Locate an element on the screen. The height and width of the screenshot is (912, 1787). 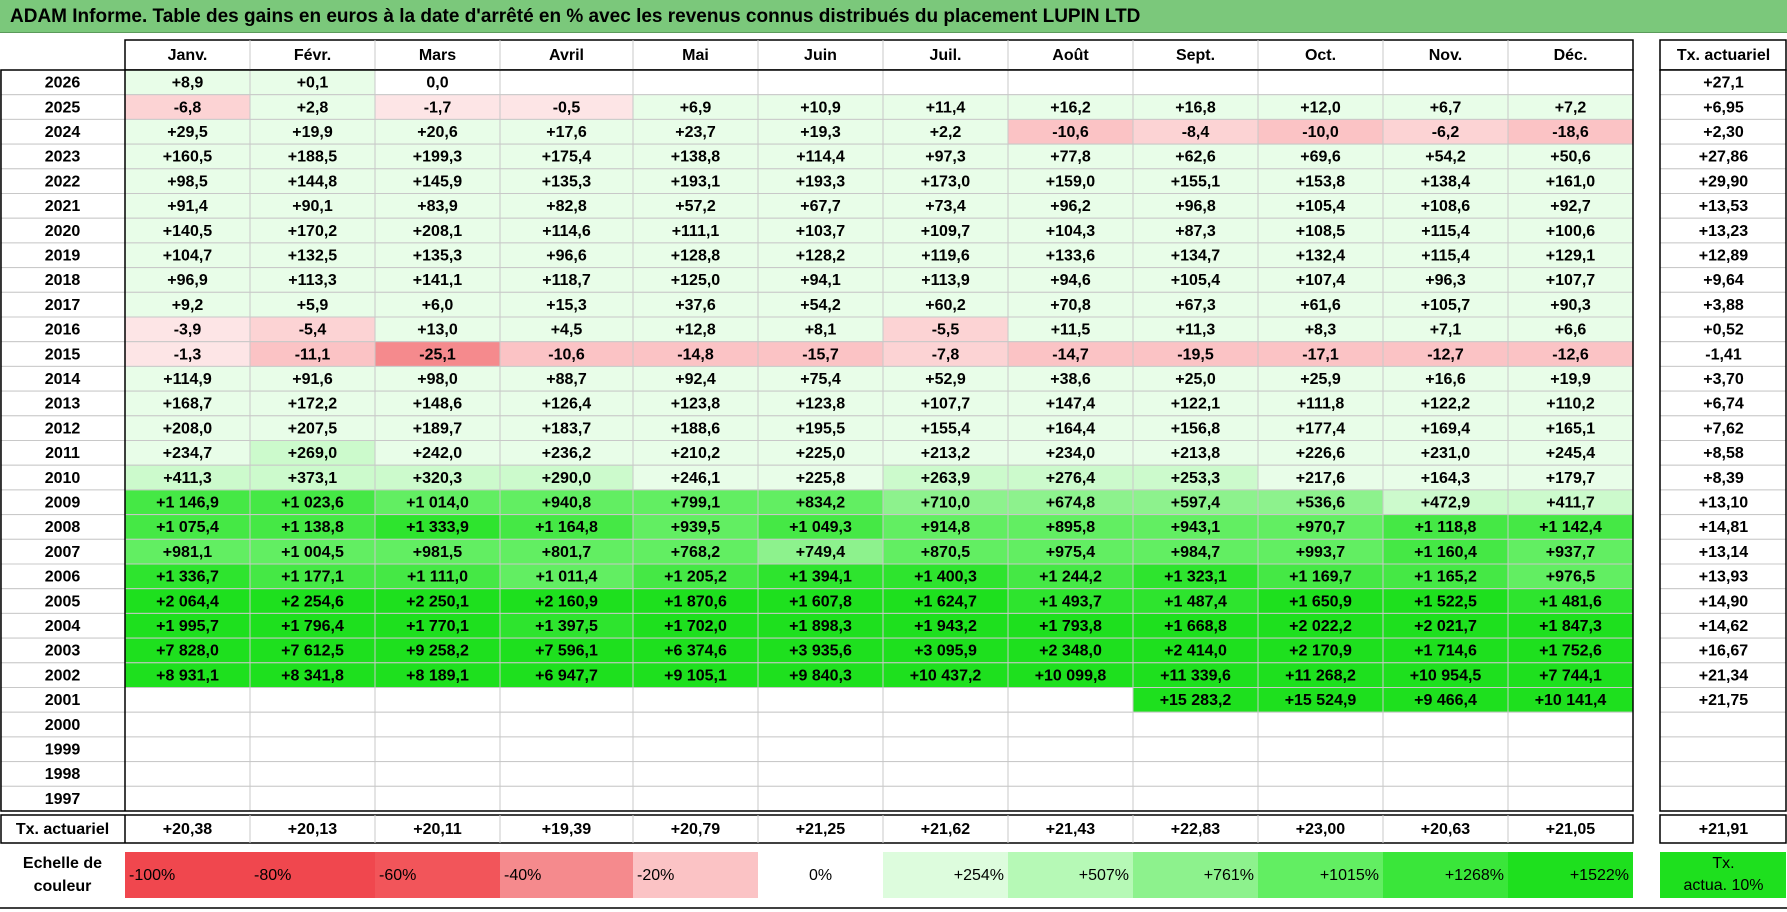
rate-label: +27,86 is located at coordinates (1723, 157).